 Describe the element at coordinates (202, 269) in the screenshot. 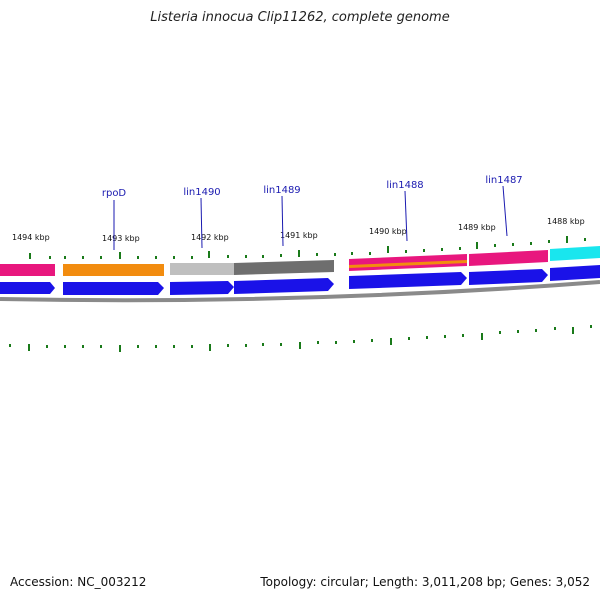

I see `feature-bar-lightgray-lin1490` at that location.